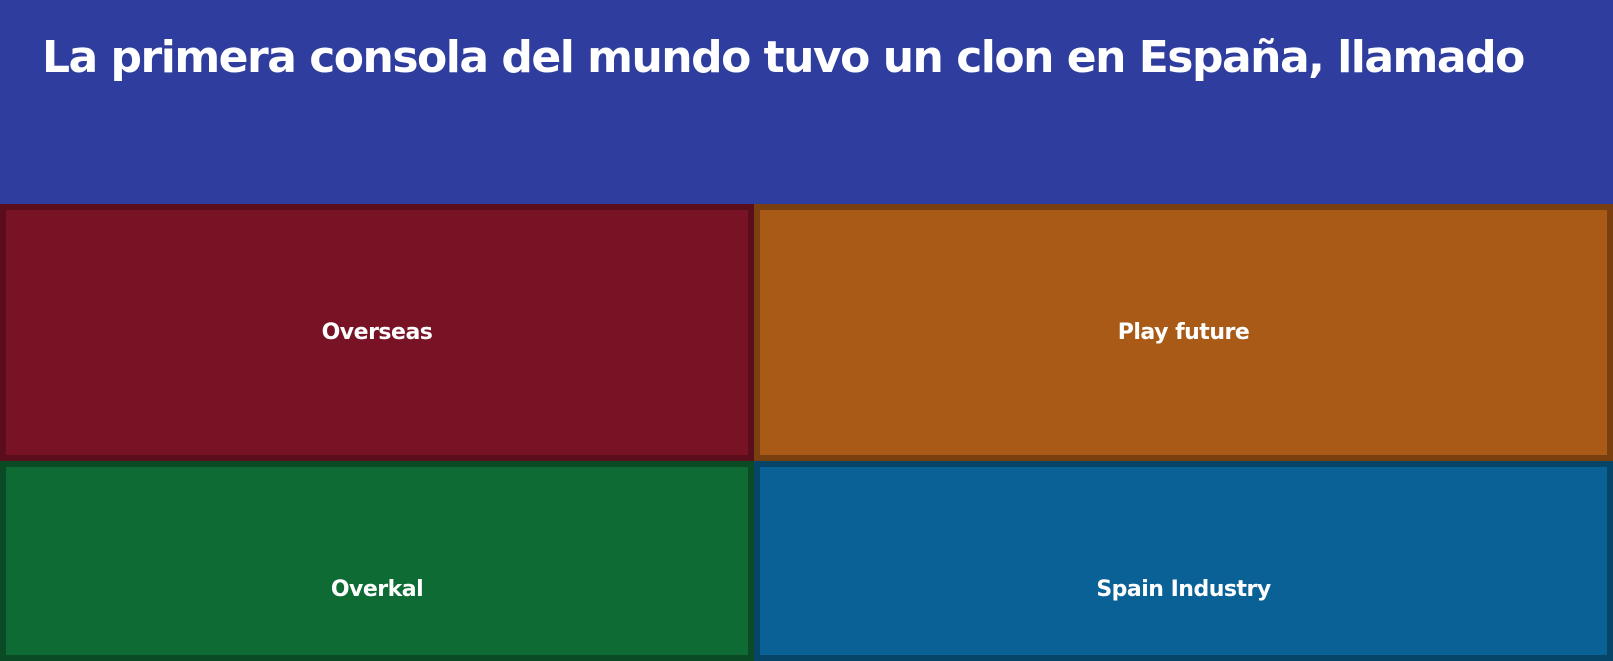 This screenshot has height=661, width=1613. I want to click on answer-option-3-label: Overkal, so click(377, 589).